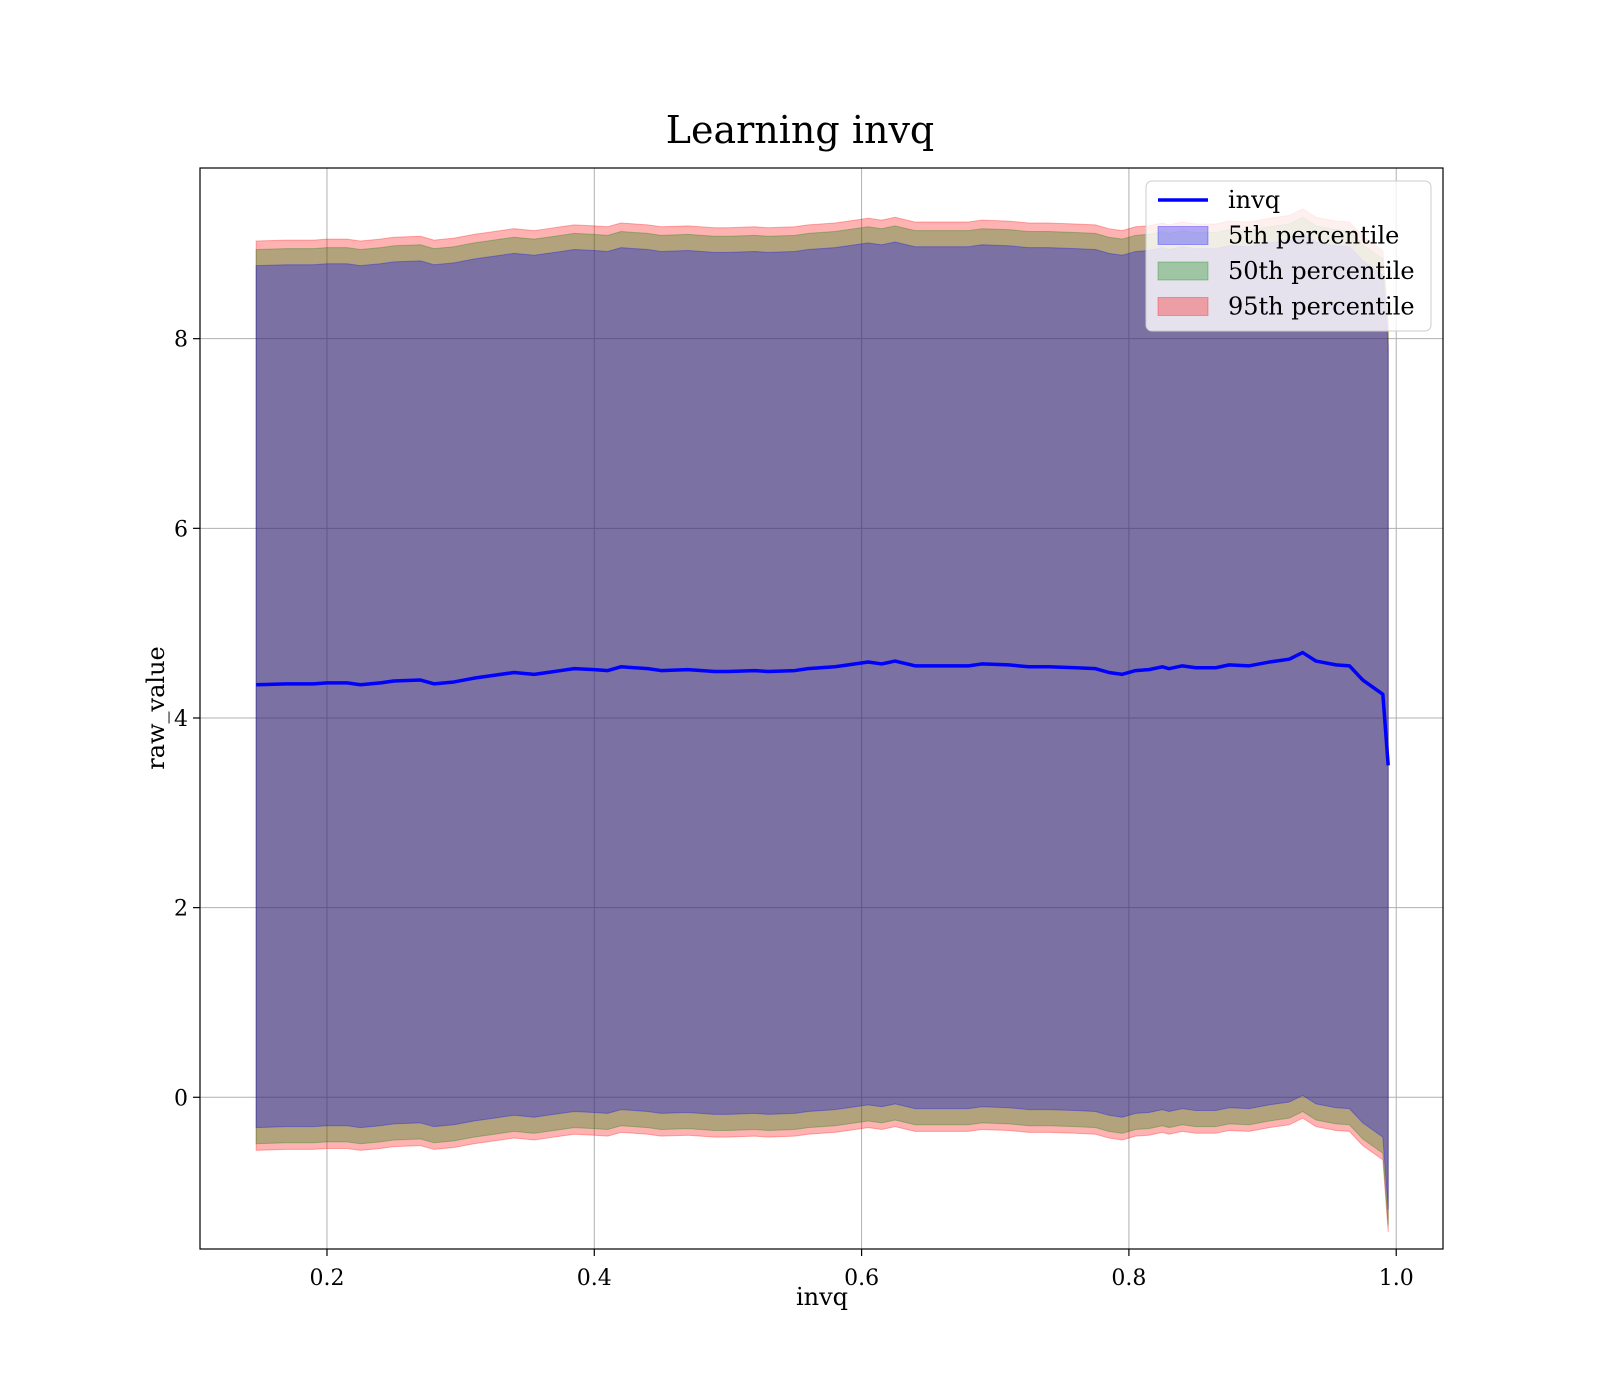  What do you see at coordinates (181, 1098) in the screenshot?
I see `y-tick-label: 0` at bounding box center [181, 1098].